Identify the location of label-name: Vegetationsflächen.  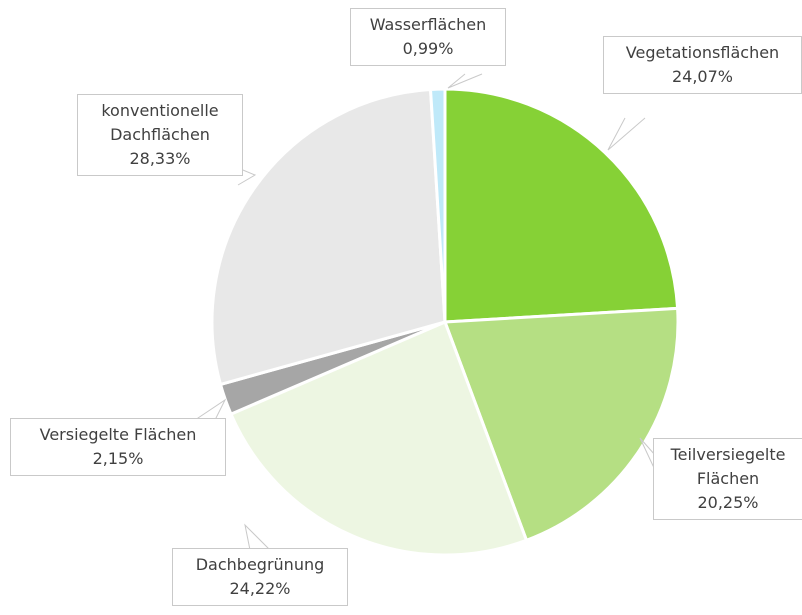
(702, 52).